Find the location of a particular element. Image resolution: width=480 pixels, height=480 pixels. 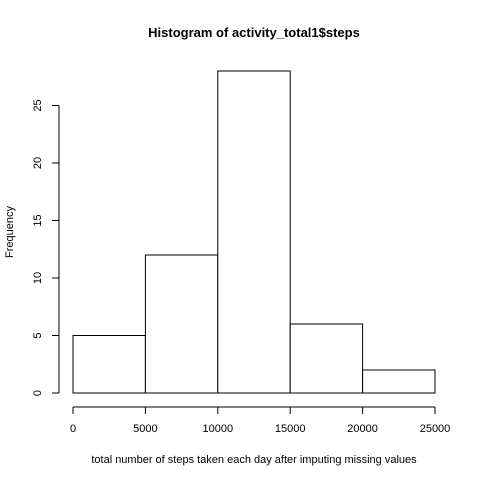

y-tick-label: 5 is located at coordinates (38, 335).